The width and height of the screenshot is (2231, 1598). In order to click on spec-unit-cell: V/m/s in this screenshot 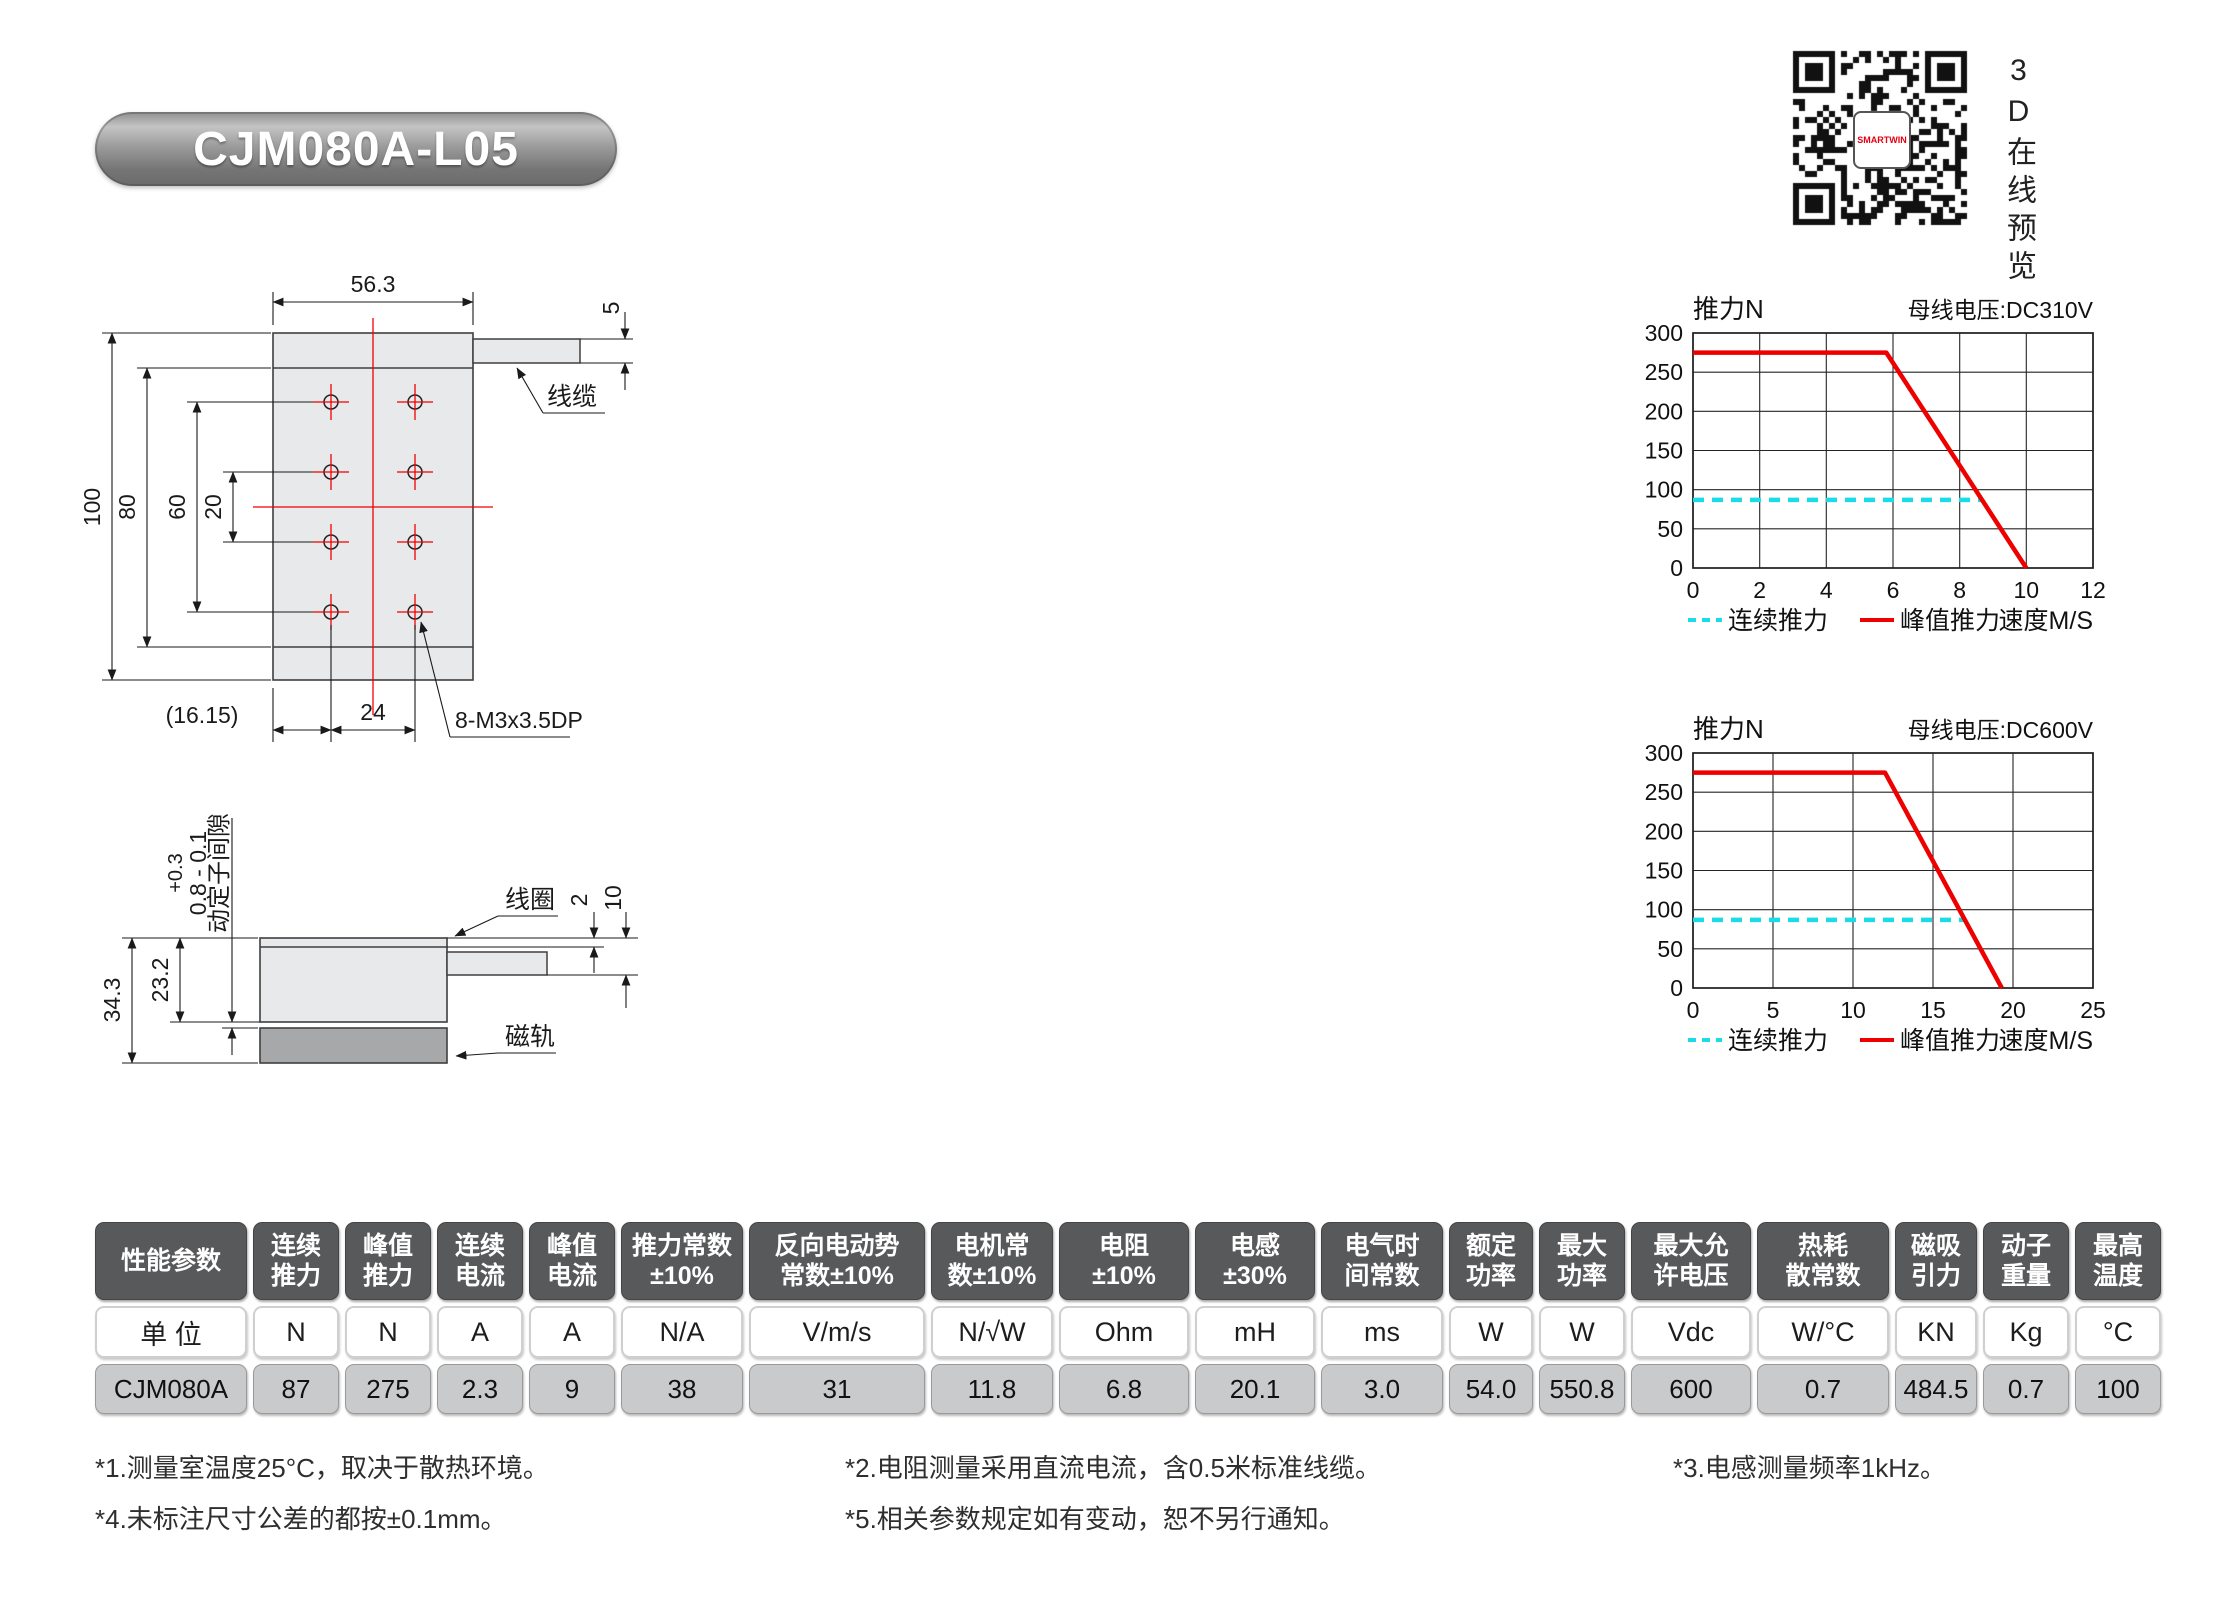, I will do `click(837, 1332)`.